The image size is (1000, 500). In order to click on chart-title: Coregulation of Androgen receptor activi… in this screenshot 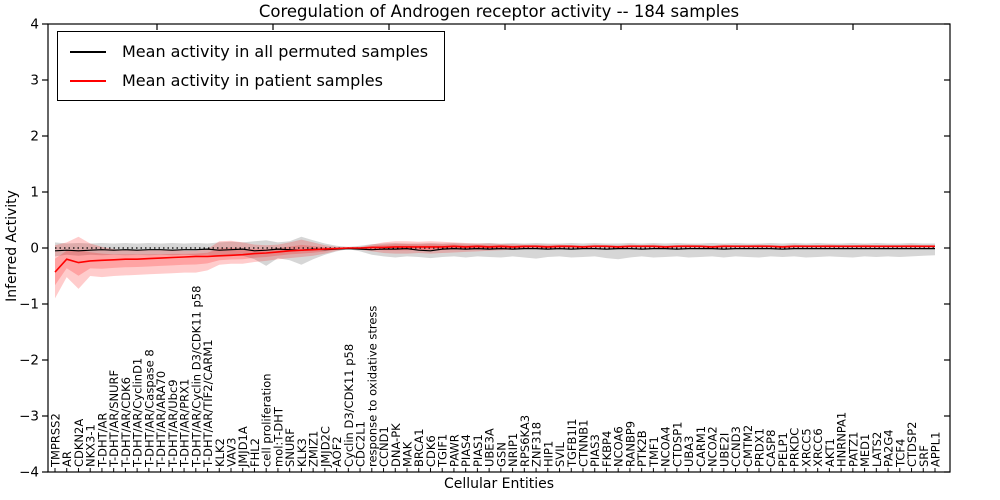, I will do `click(499, 11)`.